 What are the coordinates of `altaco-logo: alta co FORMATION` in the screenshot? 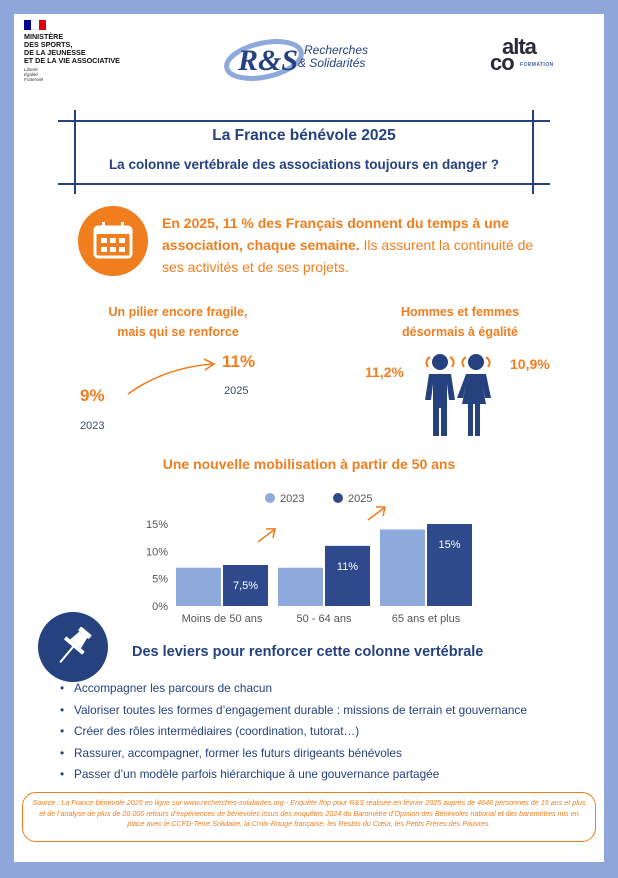 It's located at (530, 55).